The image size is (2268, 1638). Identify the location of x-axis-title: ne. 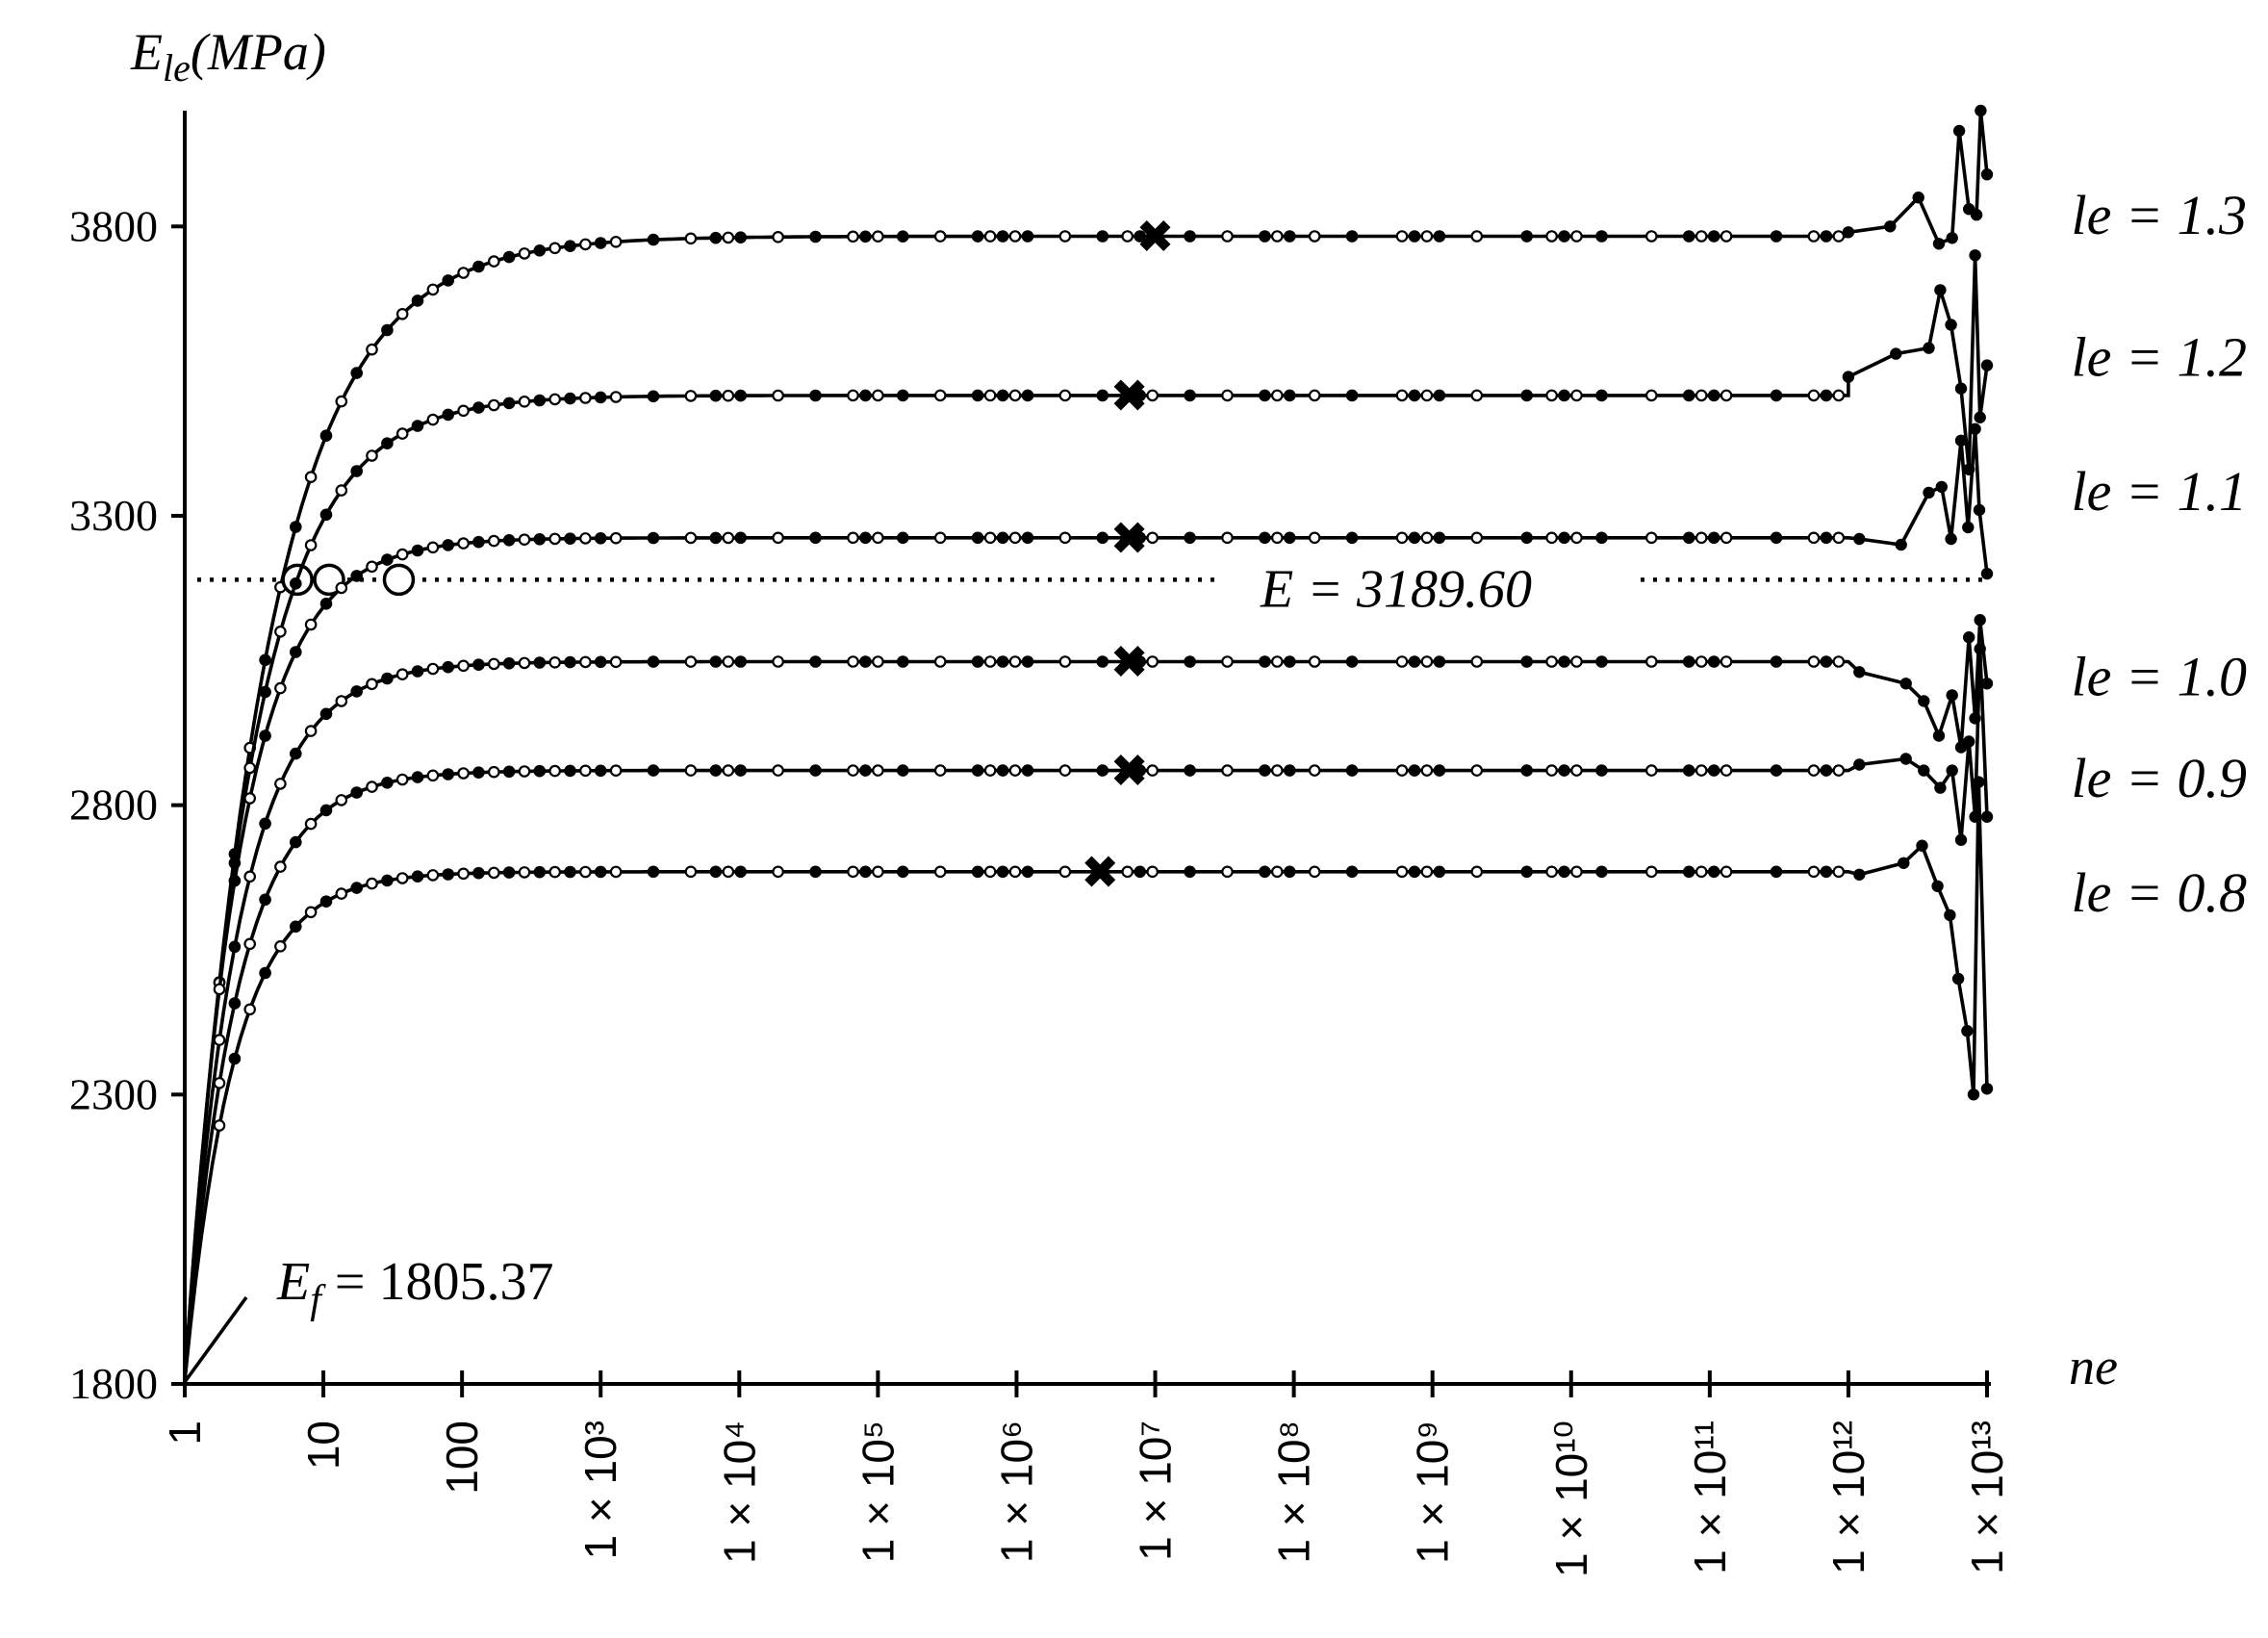
(2093, 1367).